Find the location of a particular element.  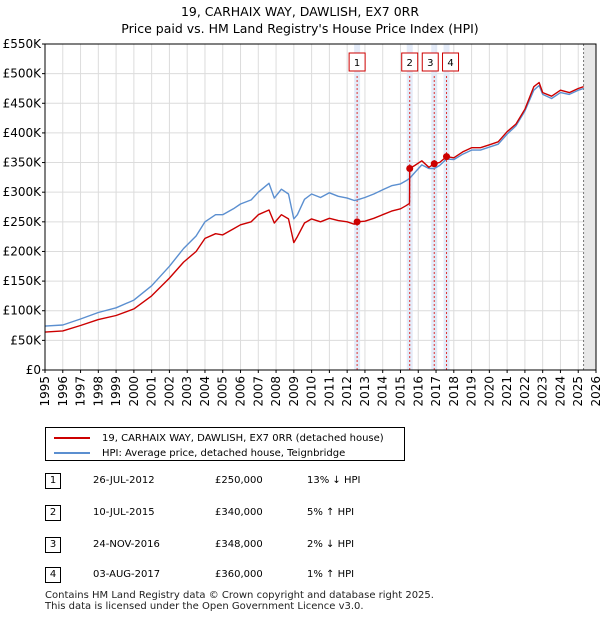

x-tick-label: 2020 is located at coordinates (489, 391).